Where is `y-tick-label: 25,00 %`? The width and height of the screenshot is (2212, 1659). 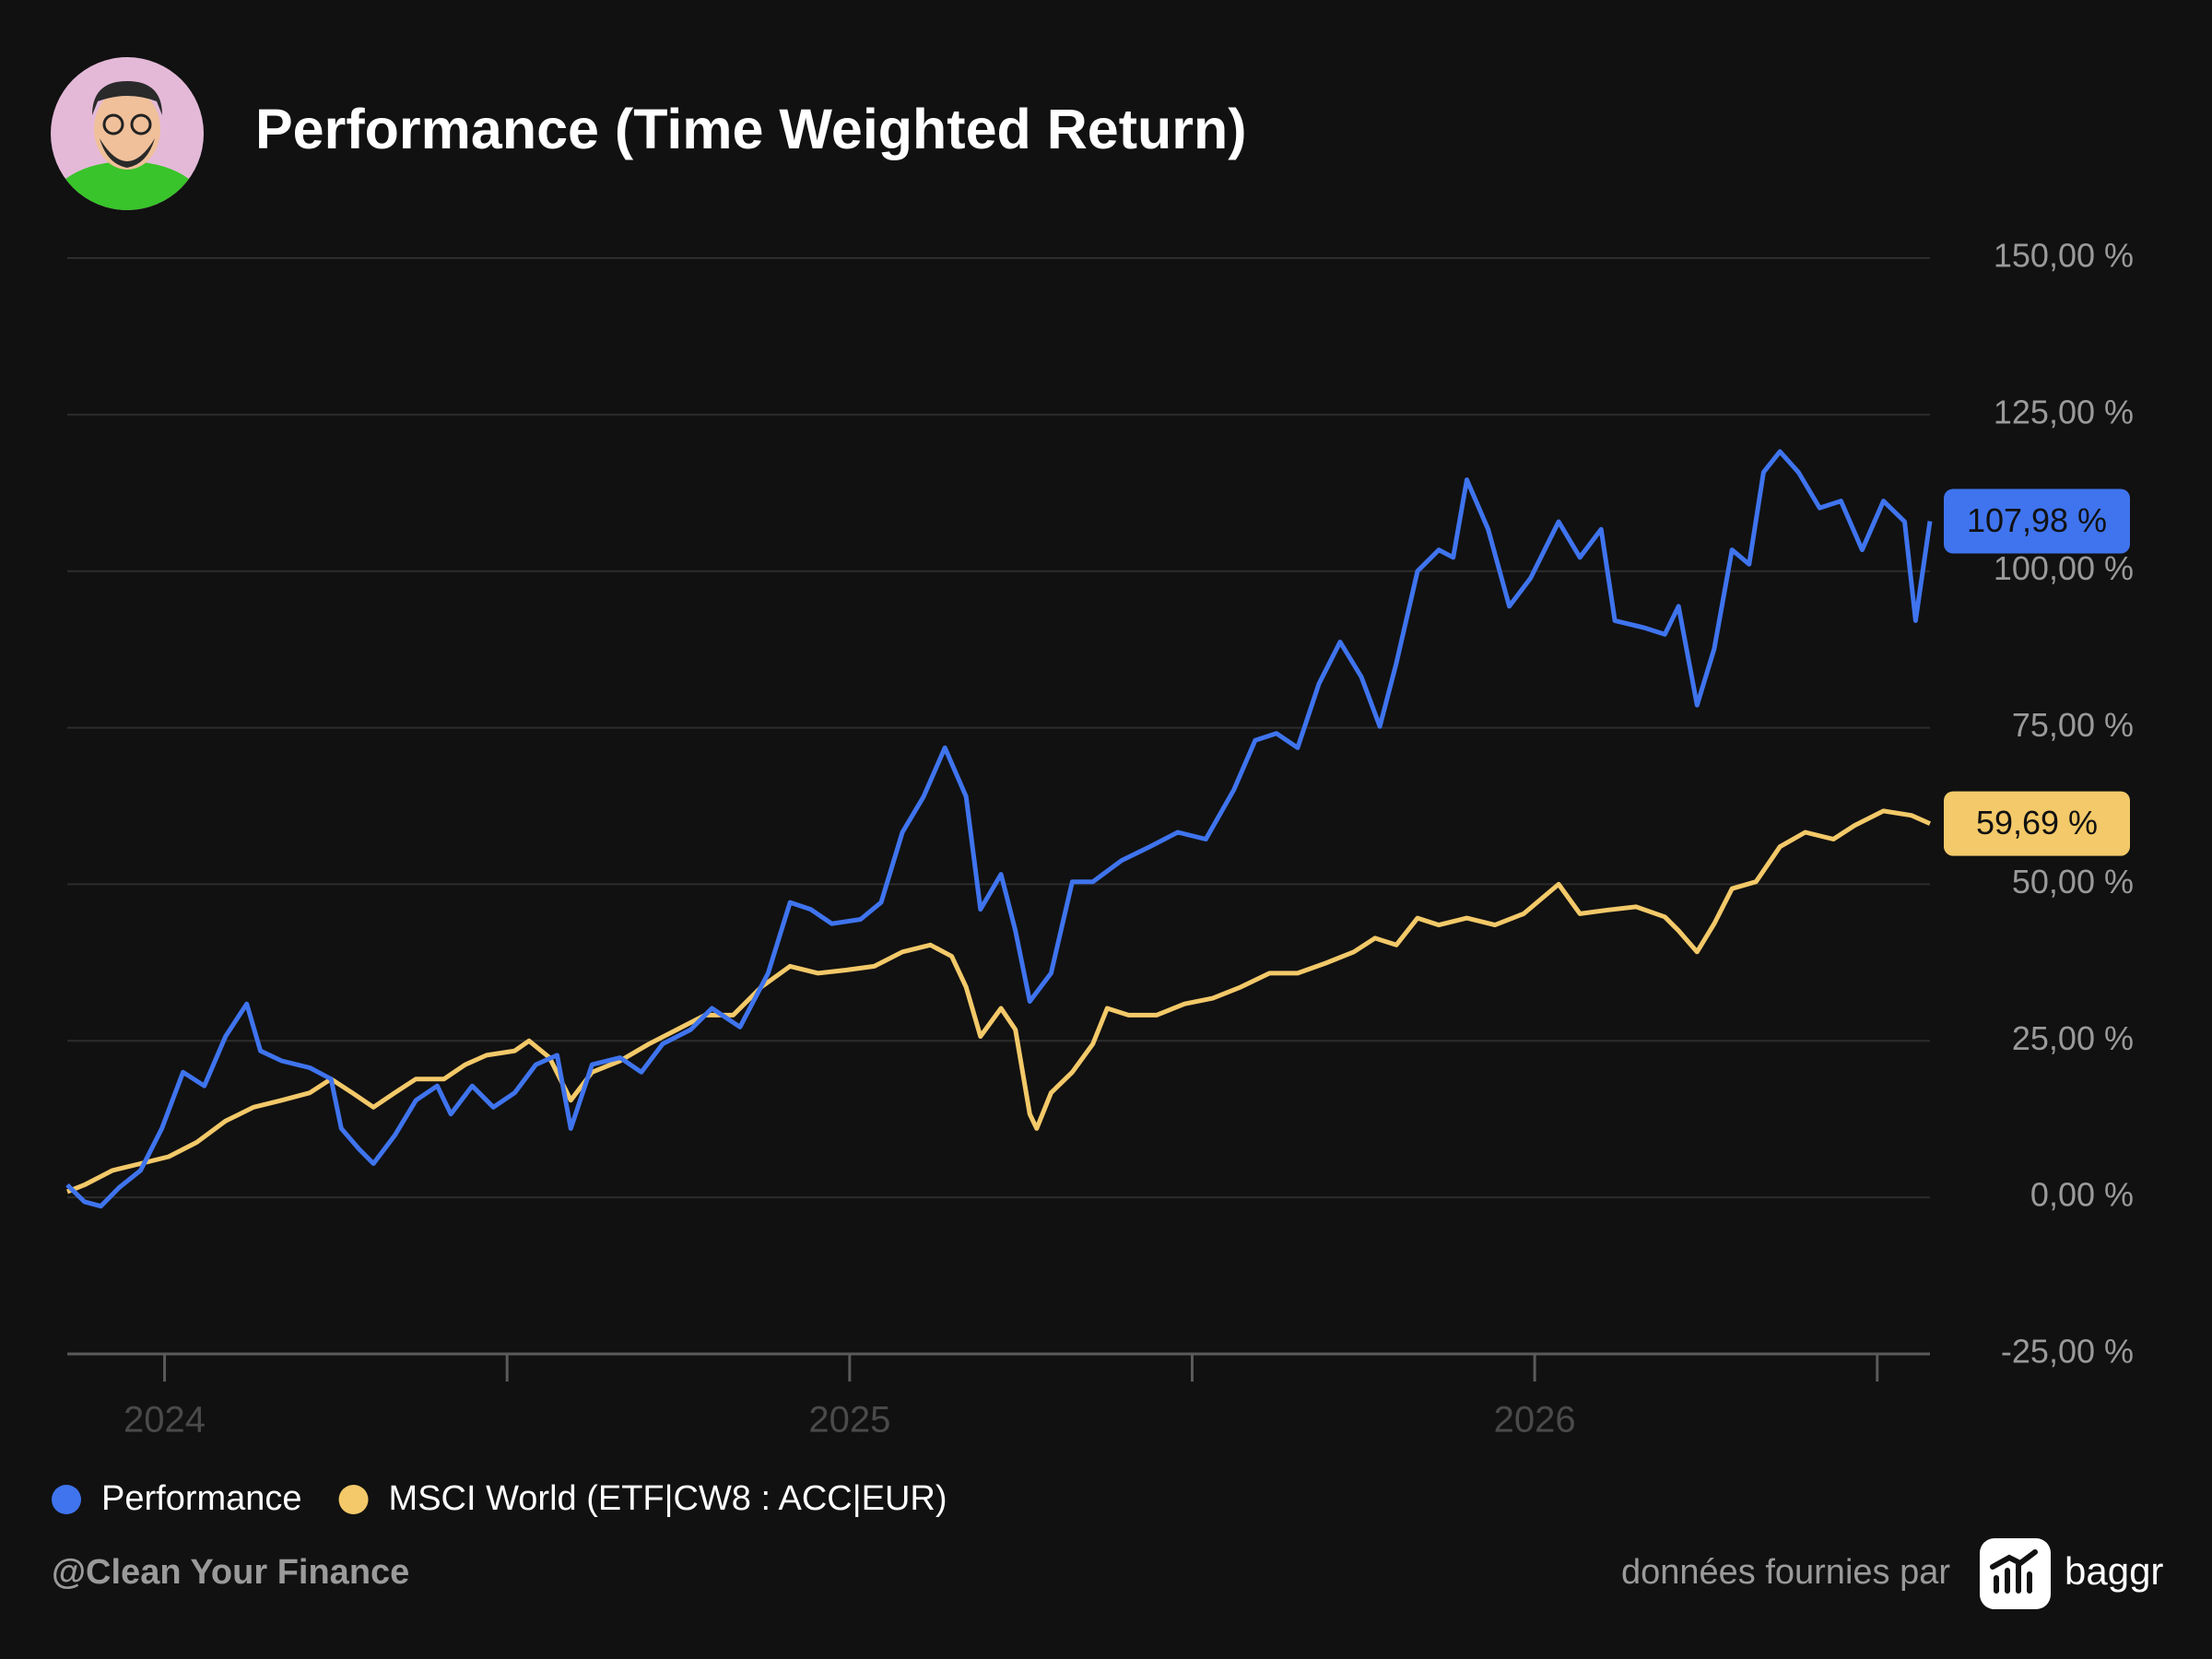 y-tick-label: 25,00 % is located at coordinates (2073, 1038).